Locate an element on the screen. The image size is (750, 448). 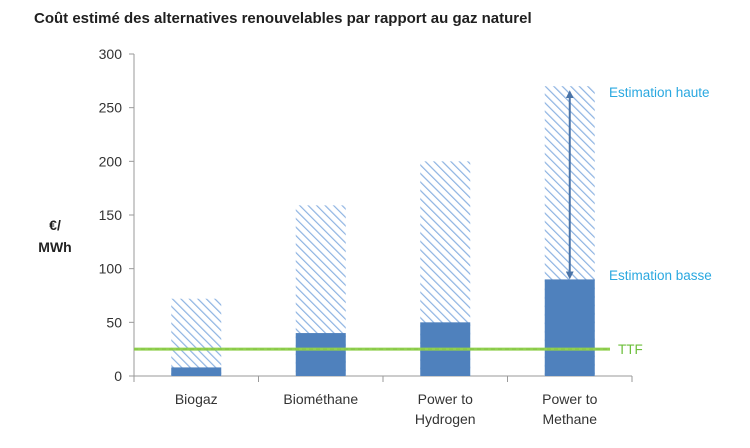
ttf-label: TTF is located at coordinates (630, 349).